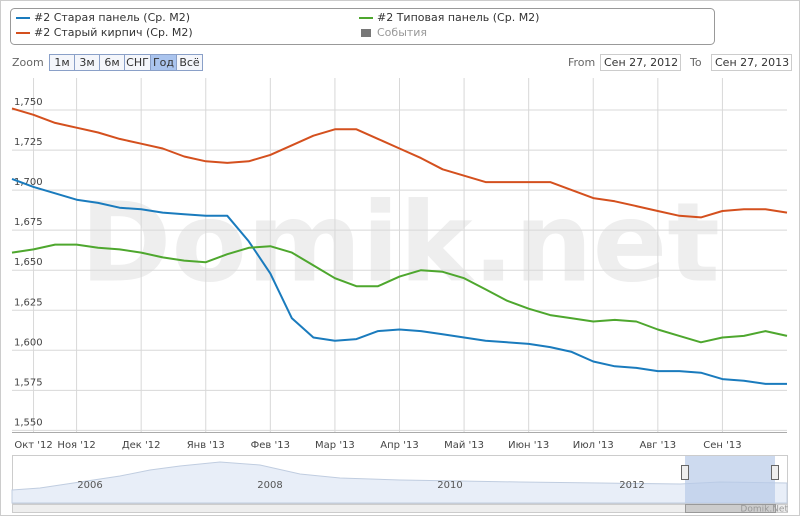 The height and width of the screenshot is (516, 800). Describe the element at coordinates (76, 445) in the screenshot. I see `x-tick-label: Ноя '12` at that location.